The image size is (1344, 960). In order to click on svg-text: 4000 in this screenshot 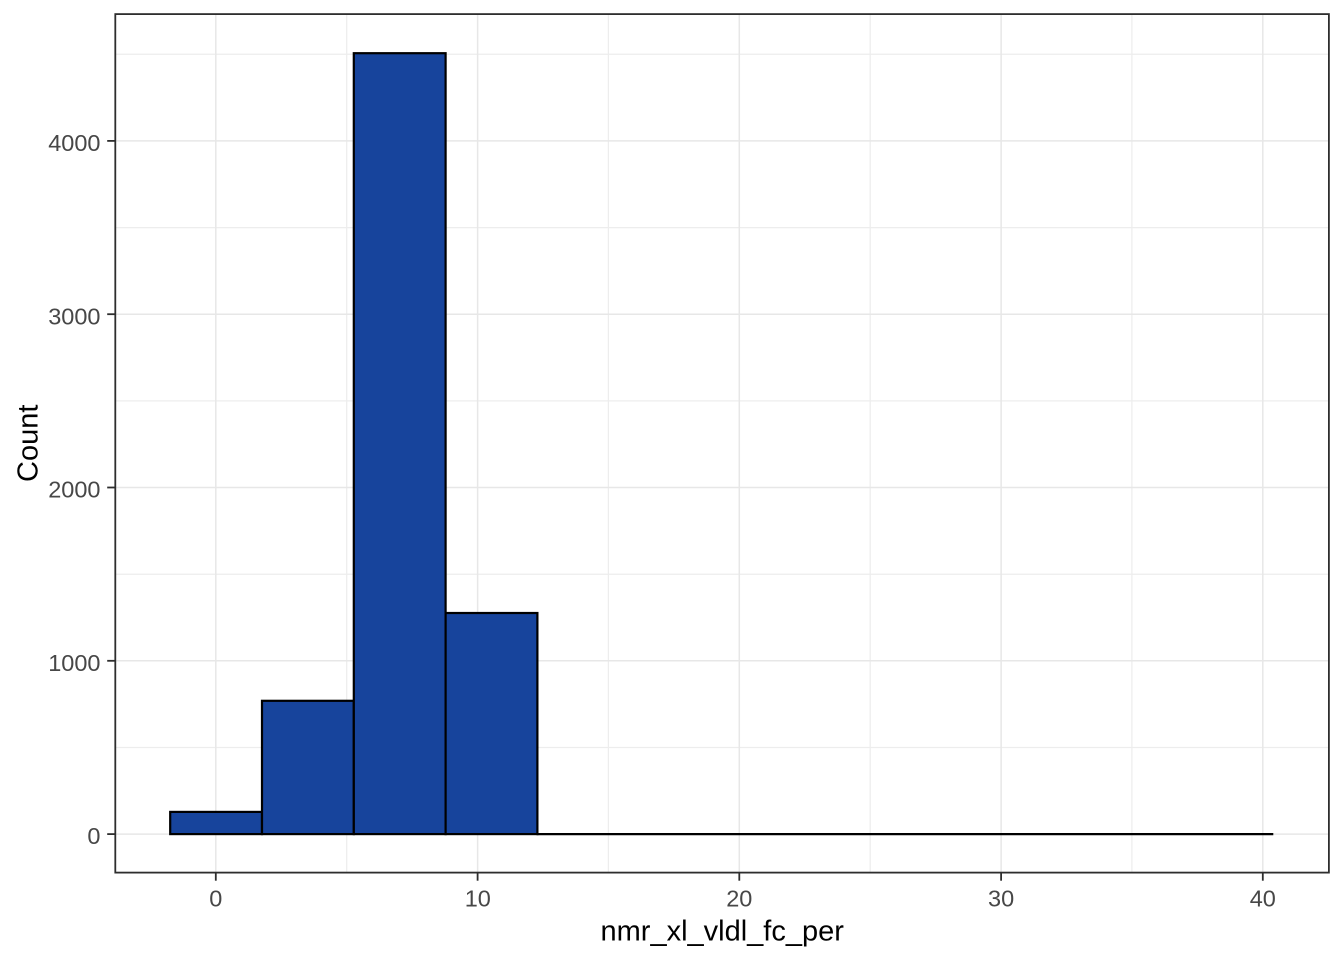, I will do `click(74, 143)`.